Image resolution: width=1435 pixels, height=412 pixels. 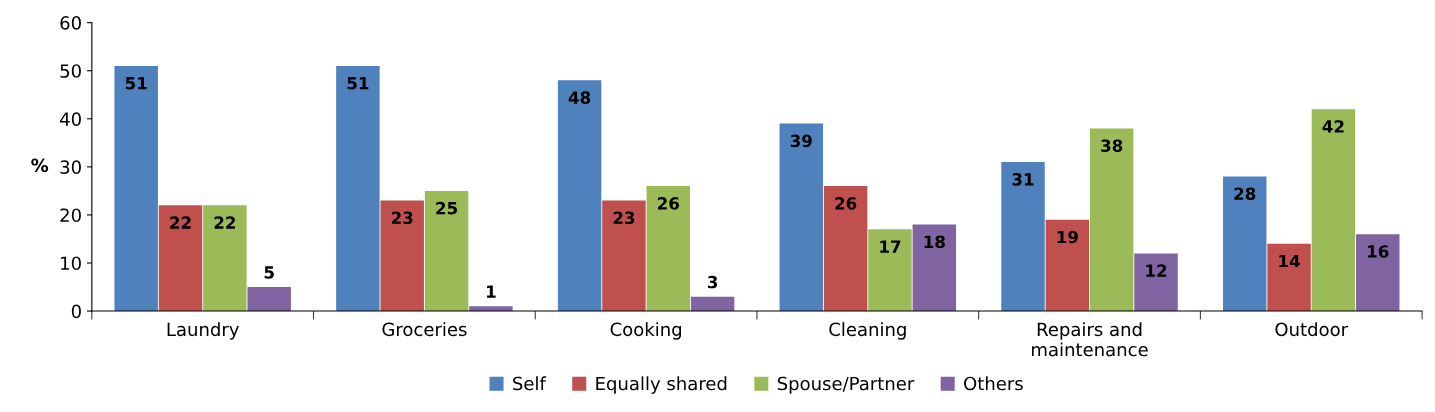 What do you see at coordinates (491, 291) in the screenshot?
I see `data-label: 1` at bounding box center [491, 291].